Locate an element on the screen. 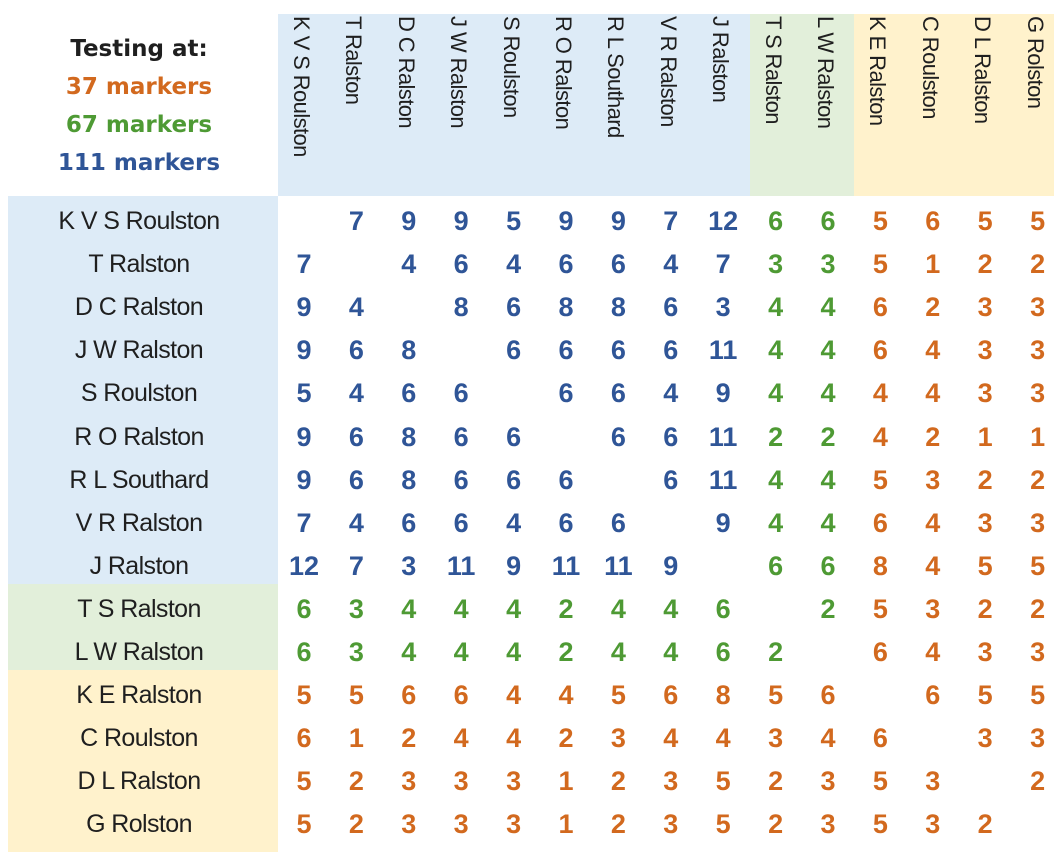 The image size is (1054, 852). column-header: K V S Roulston is located at coordinates (304, 104).